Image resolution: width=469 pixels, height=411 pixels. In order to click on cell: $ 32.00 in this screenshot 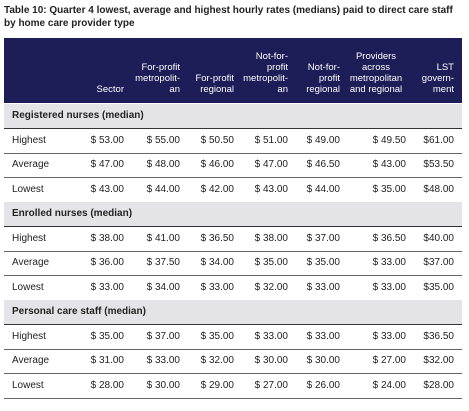, I will do `click(217, 360)`.